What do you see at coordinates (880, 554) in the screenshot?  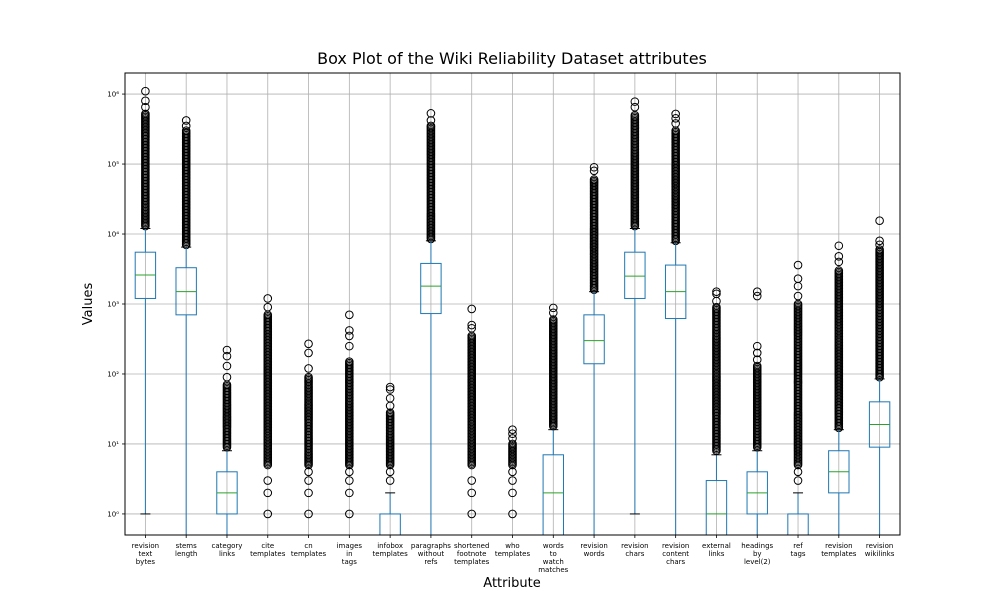 I see `x-category-label-line: wikilinks` at bounding box center [880, 554].